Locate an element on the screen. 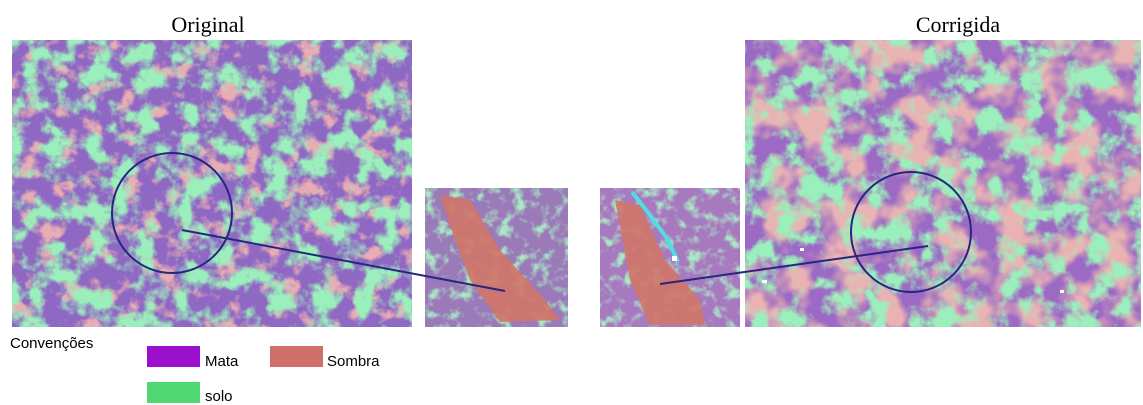 The width and height of the screenshot is (1143, 405). panel-title: Corrigida is located at coordinates (958, 24).